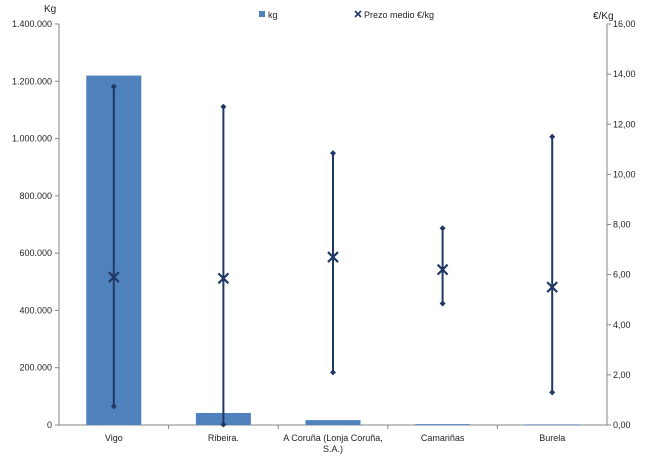  I want to click on legend-marker-price, so click(358, 14).